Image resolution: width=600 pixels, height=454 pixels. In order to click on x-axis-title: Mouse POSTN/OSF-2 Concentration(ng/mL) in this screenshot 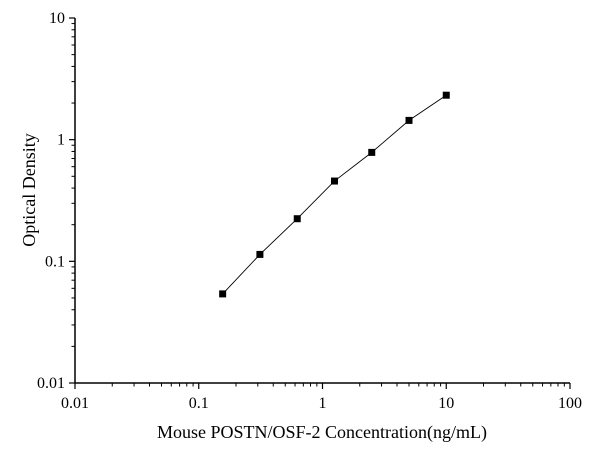, I will do `click(322, 432)`.